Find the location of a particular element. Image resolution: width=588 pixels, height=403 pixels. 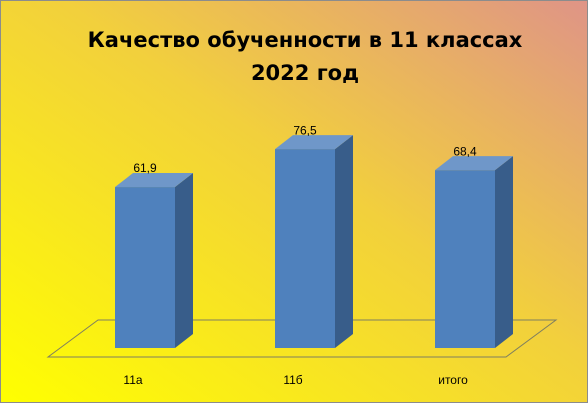

data-label: 61,9 is located at coordinates (145, 168).